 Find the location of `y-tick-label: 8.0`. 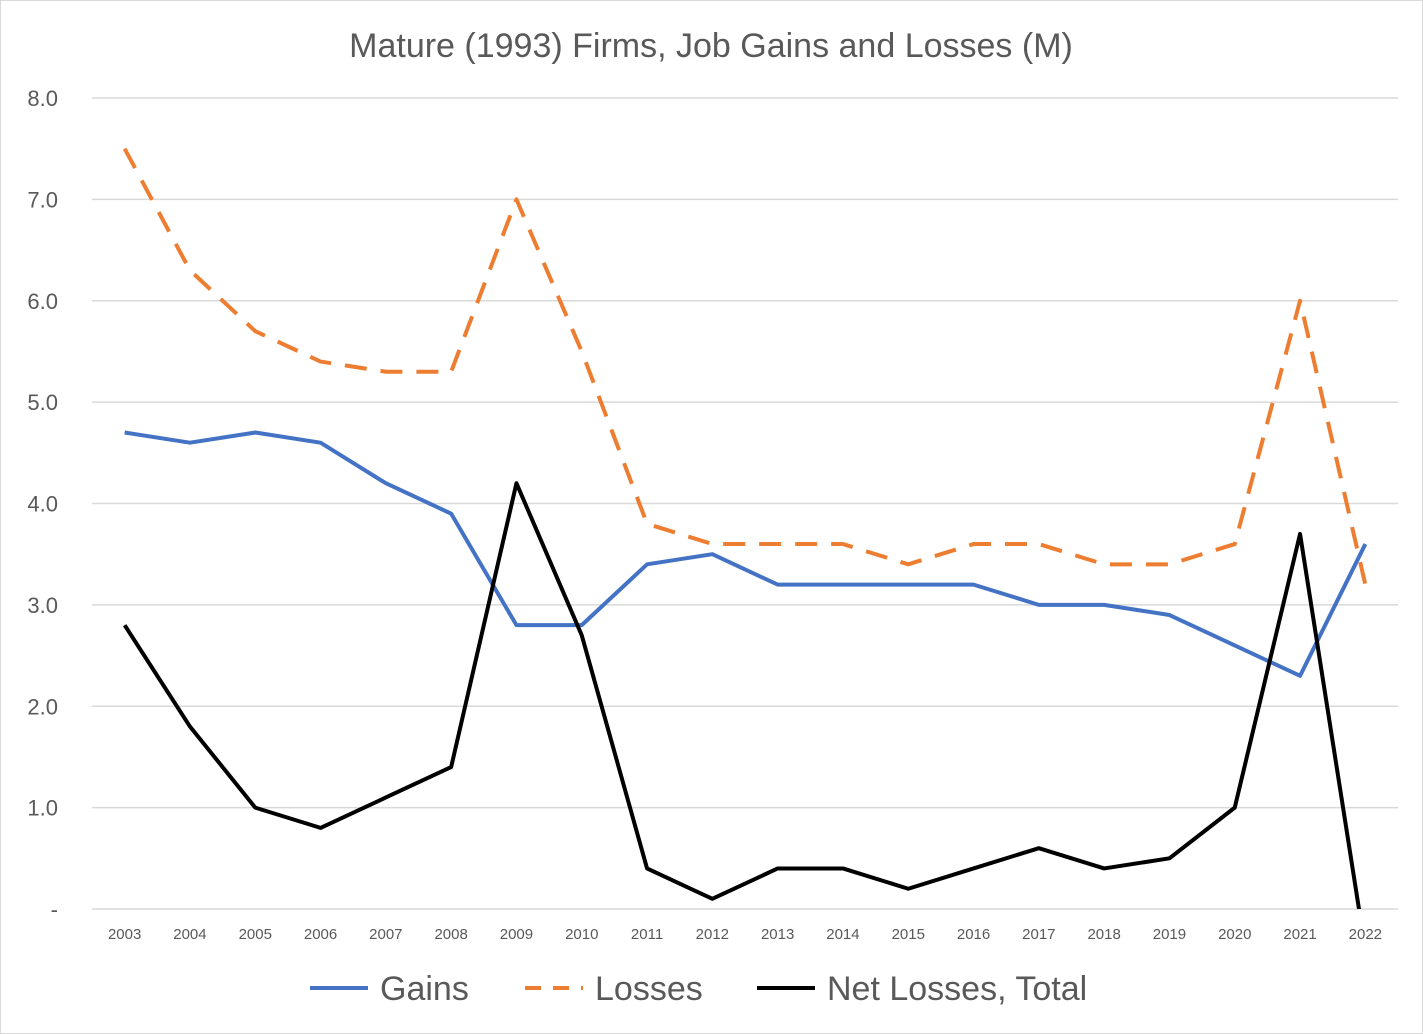

y-tick-label: 8.0 is located at coordinates (42, 98).